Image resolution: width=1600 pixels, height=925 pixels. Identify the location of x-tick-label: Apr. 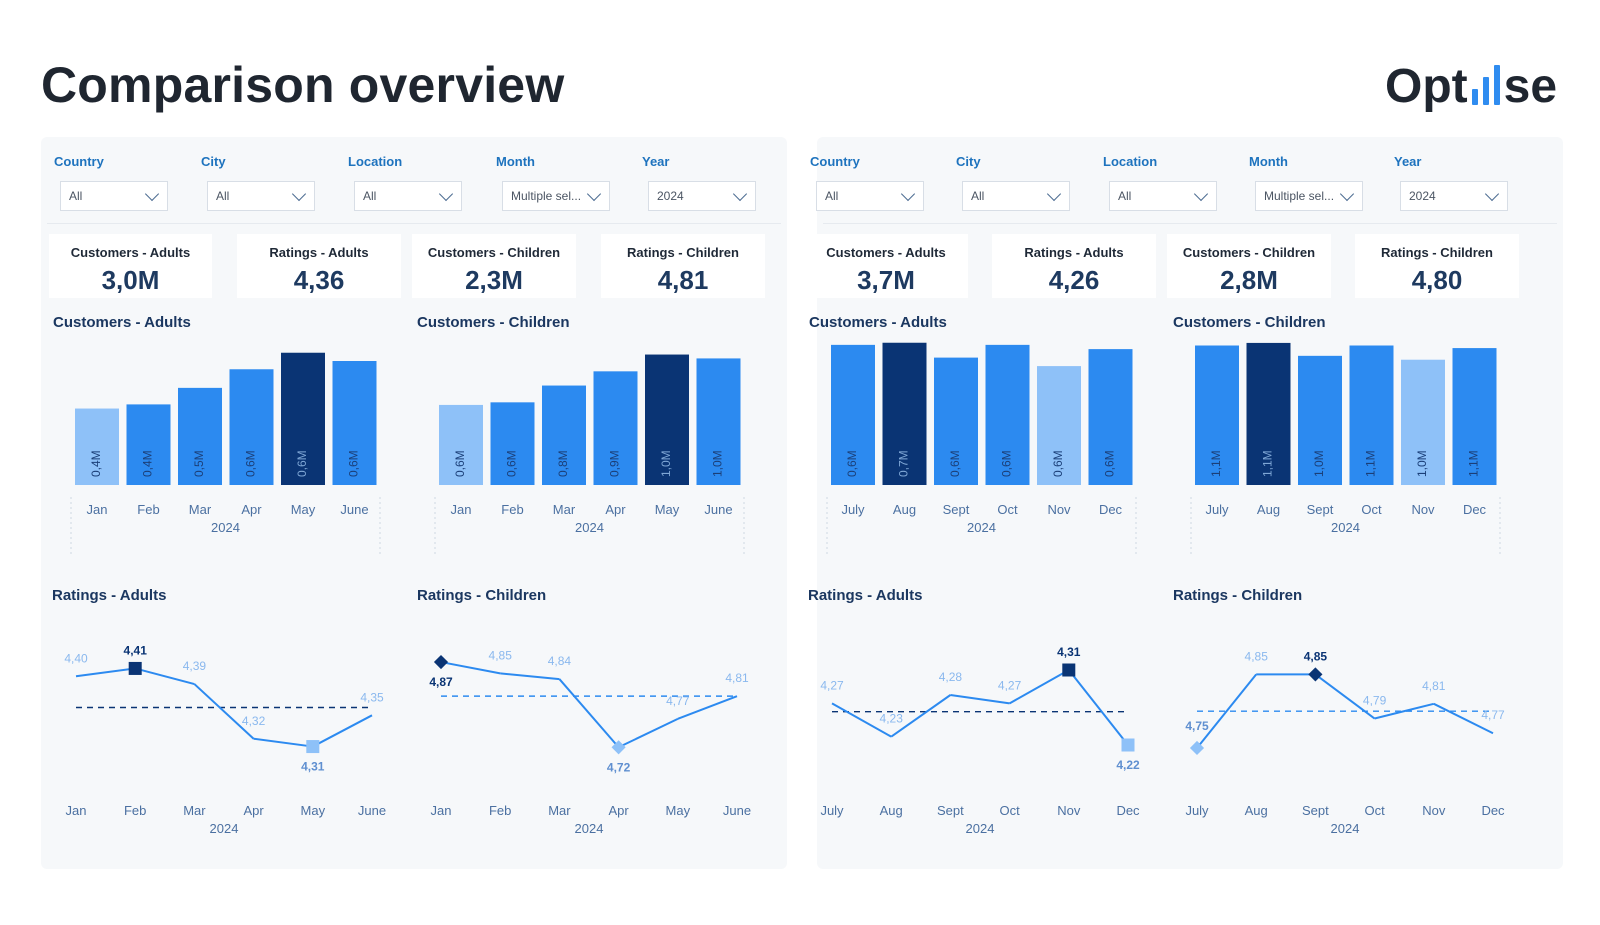
(615, 509).